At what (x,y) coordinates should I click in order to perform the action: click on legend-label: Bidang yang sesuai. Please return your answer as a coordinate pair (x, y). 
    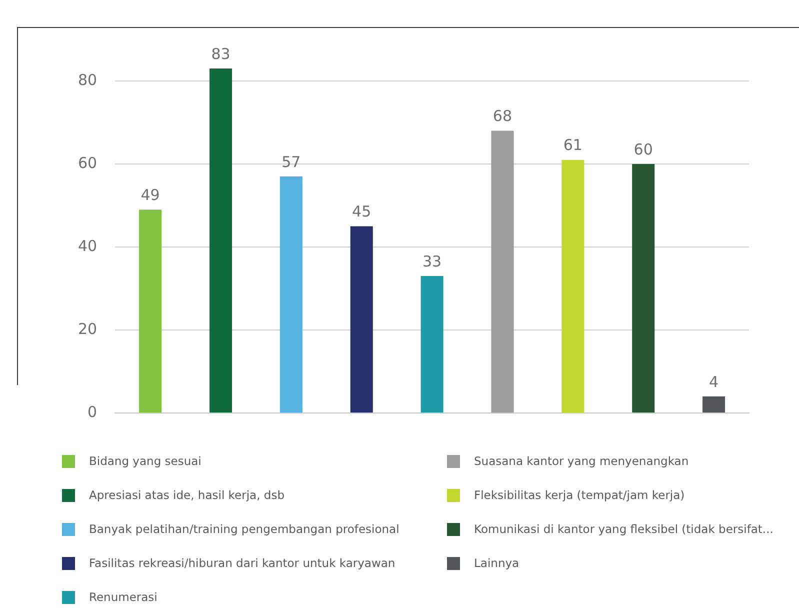
    Looking at the image, I should click on (145, 461).